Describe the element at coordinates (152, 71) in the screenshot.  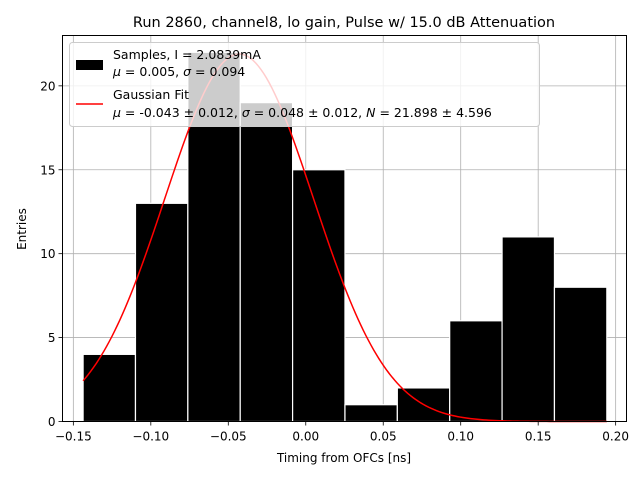
I see `legend-text-span: = 0.005,` at that location.